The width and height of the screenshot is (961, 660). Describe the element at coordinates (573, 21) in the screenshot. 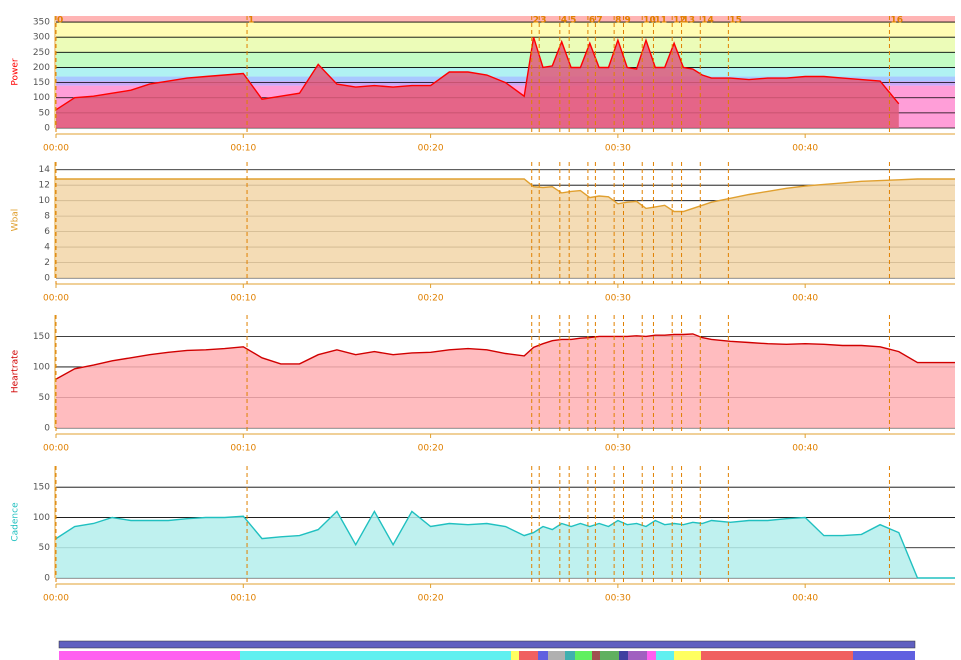

I see `interval-label: 5` at that location.